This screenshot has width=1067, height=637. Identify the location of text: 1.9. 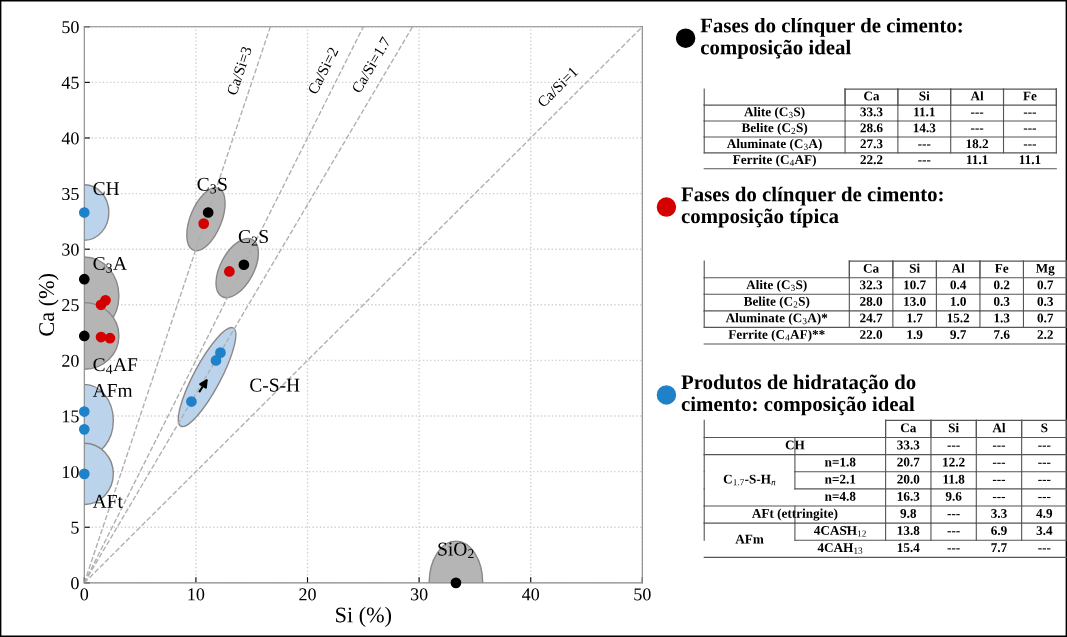
(915, 335).